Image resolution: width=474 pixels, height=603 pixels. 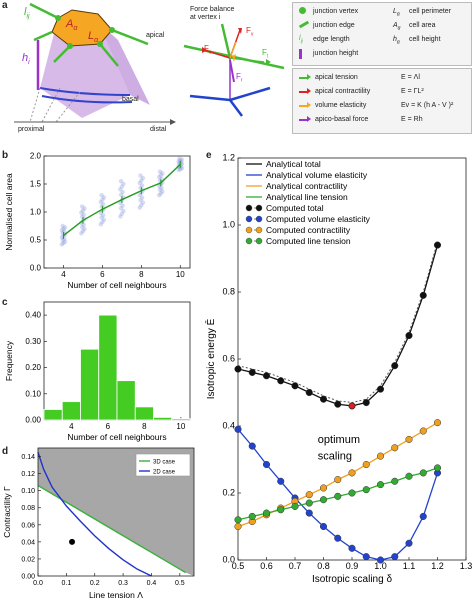 I want to click on y-tick-label: 0.14, so click(x=28, y=457).